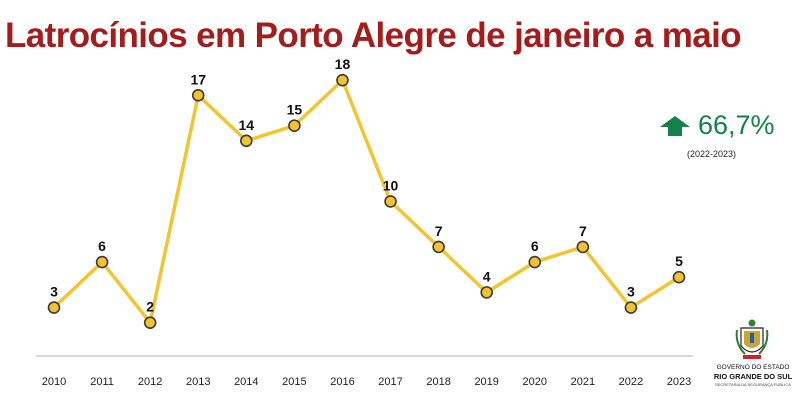  Describe the element at coordinates (535, 262) in the screenshot. I see `data-point-2020` at that location.